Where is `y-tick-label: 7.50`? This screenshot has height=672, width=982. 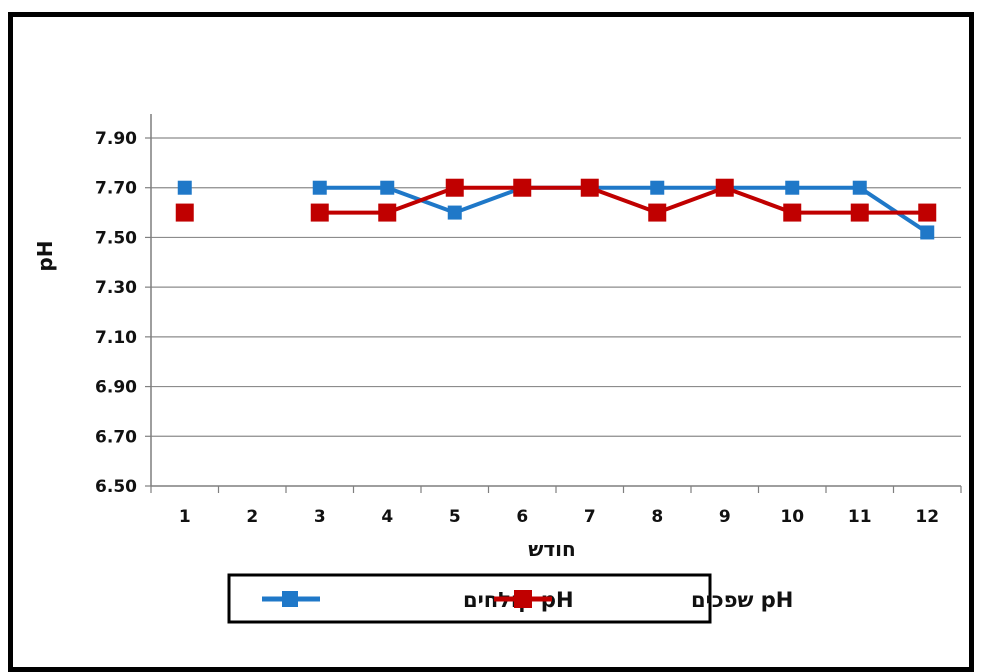
y-tick-label: 7.50 is located at coordinates (116, 238).